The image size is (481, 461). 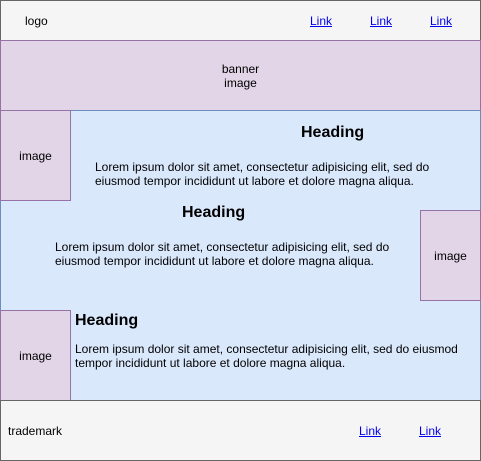 I want to click on section-3-image: image, so click(x=35, y=355).